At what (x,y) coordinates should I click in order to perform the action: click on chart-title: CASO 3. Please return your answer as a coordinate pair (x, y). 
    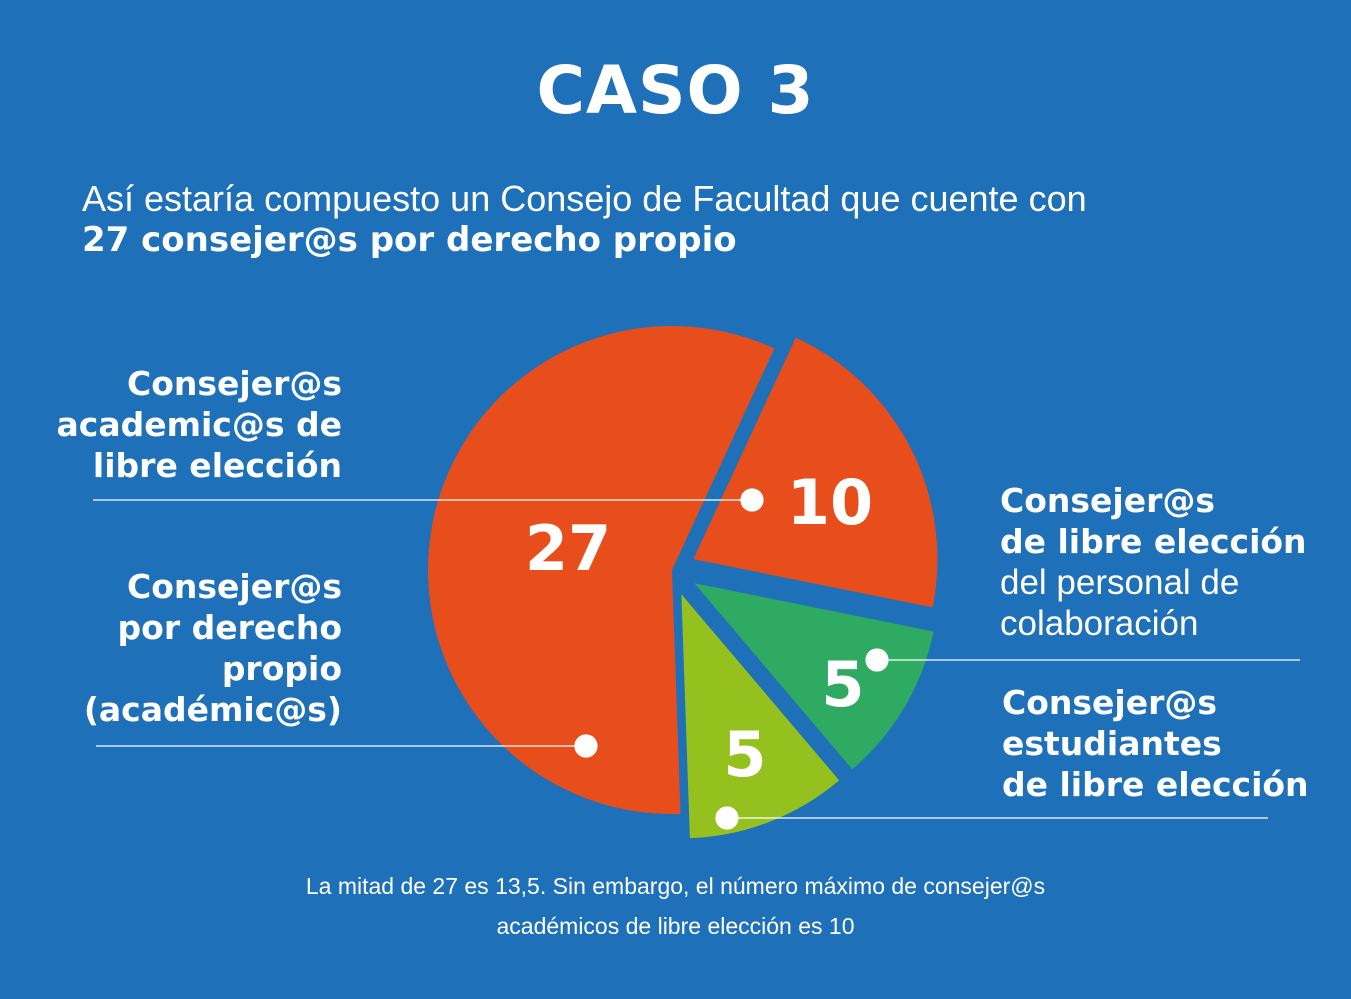
    Looking at the image, I should click on (675, 90).